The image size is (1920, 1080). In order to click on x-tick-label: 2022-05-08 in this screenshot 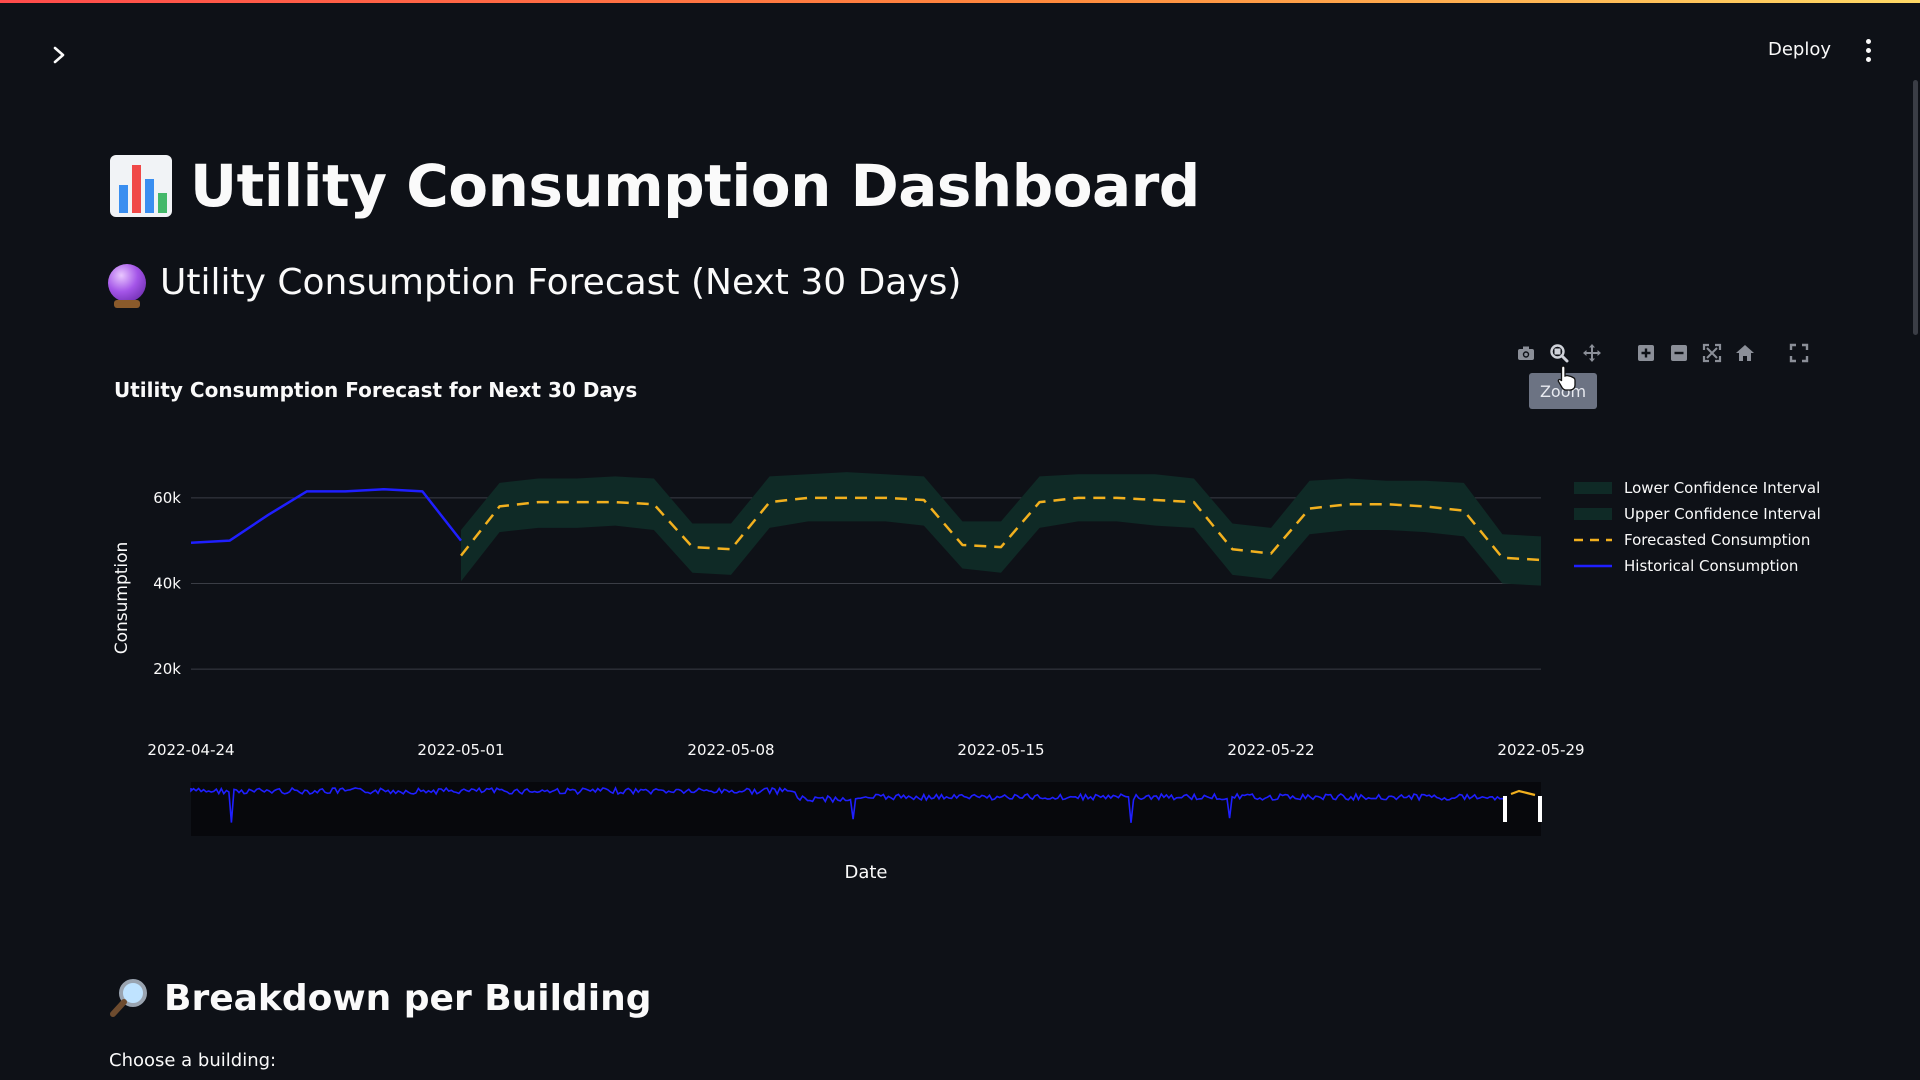, I will do `click(730, 750)`.